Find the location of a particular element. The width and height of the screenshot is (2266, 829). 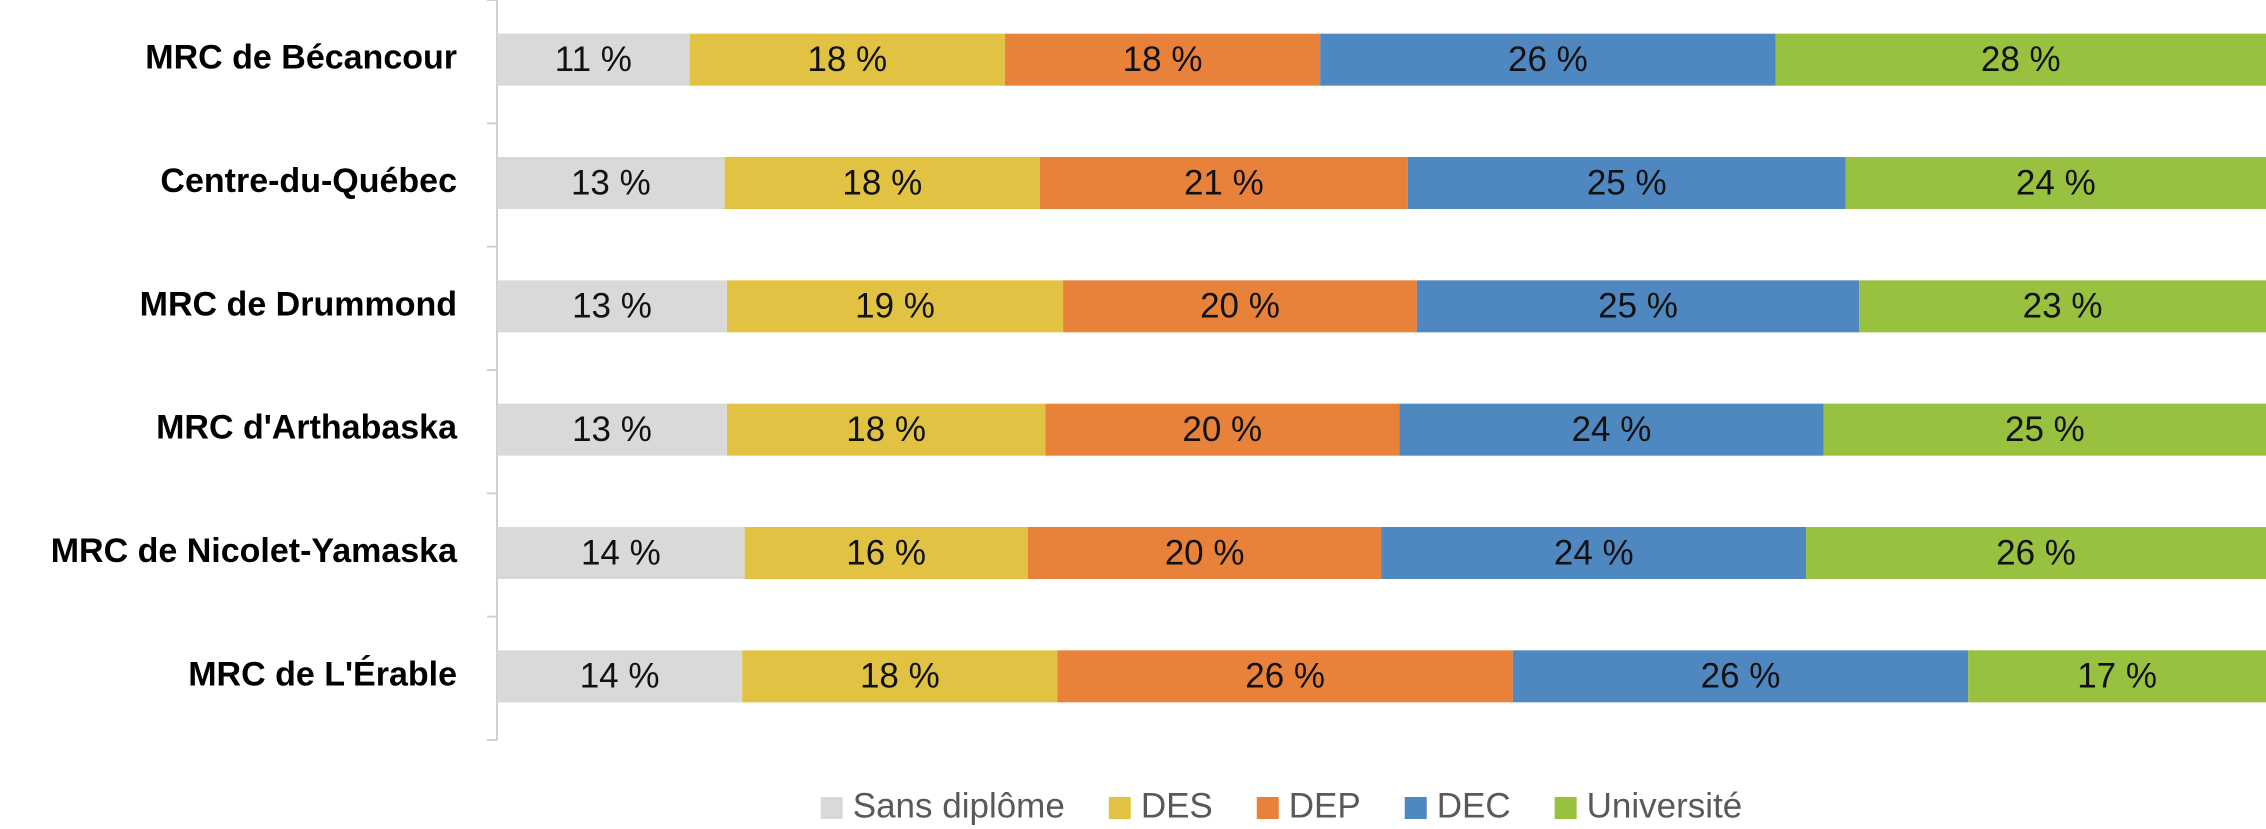

category-label: MRC d'Arthabaska is located at coordinates (307, 428).